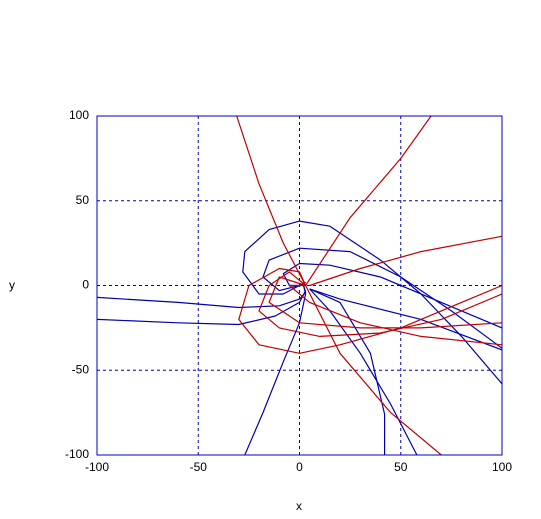  What do you see at coordinates (502, 467) in the screenshot?
I see `x-tick-label: 100` at bounding box center [502, 467].